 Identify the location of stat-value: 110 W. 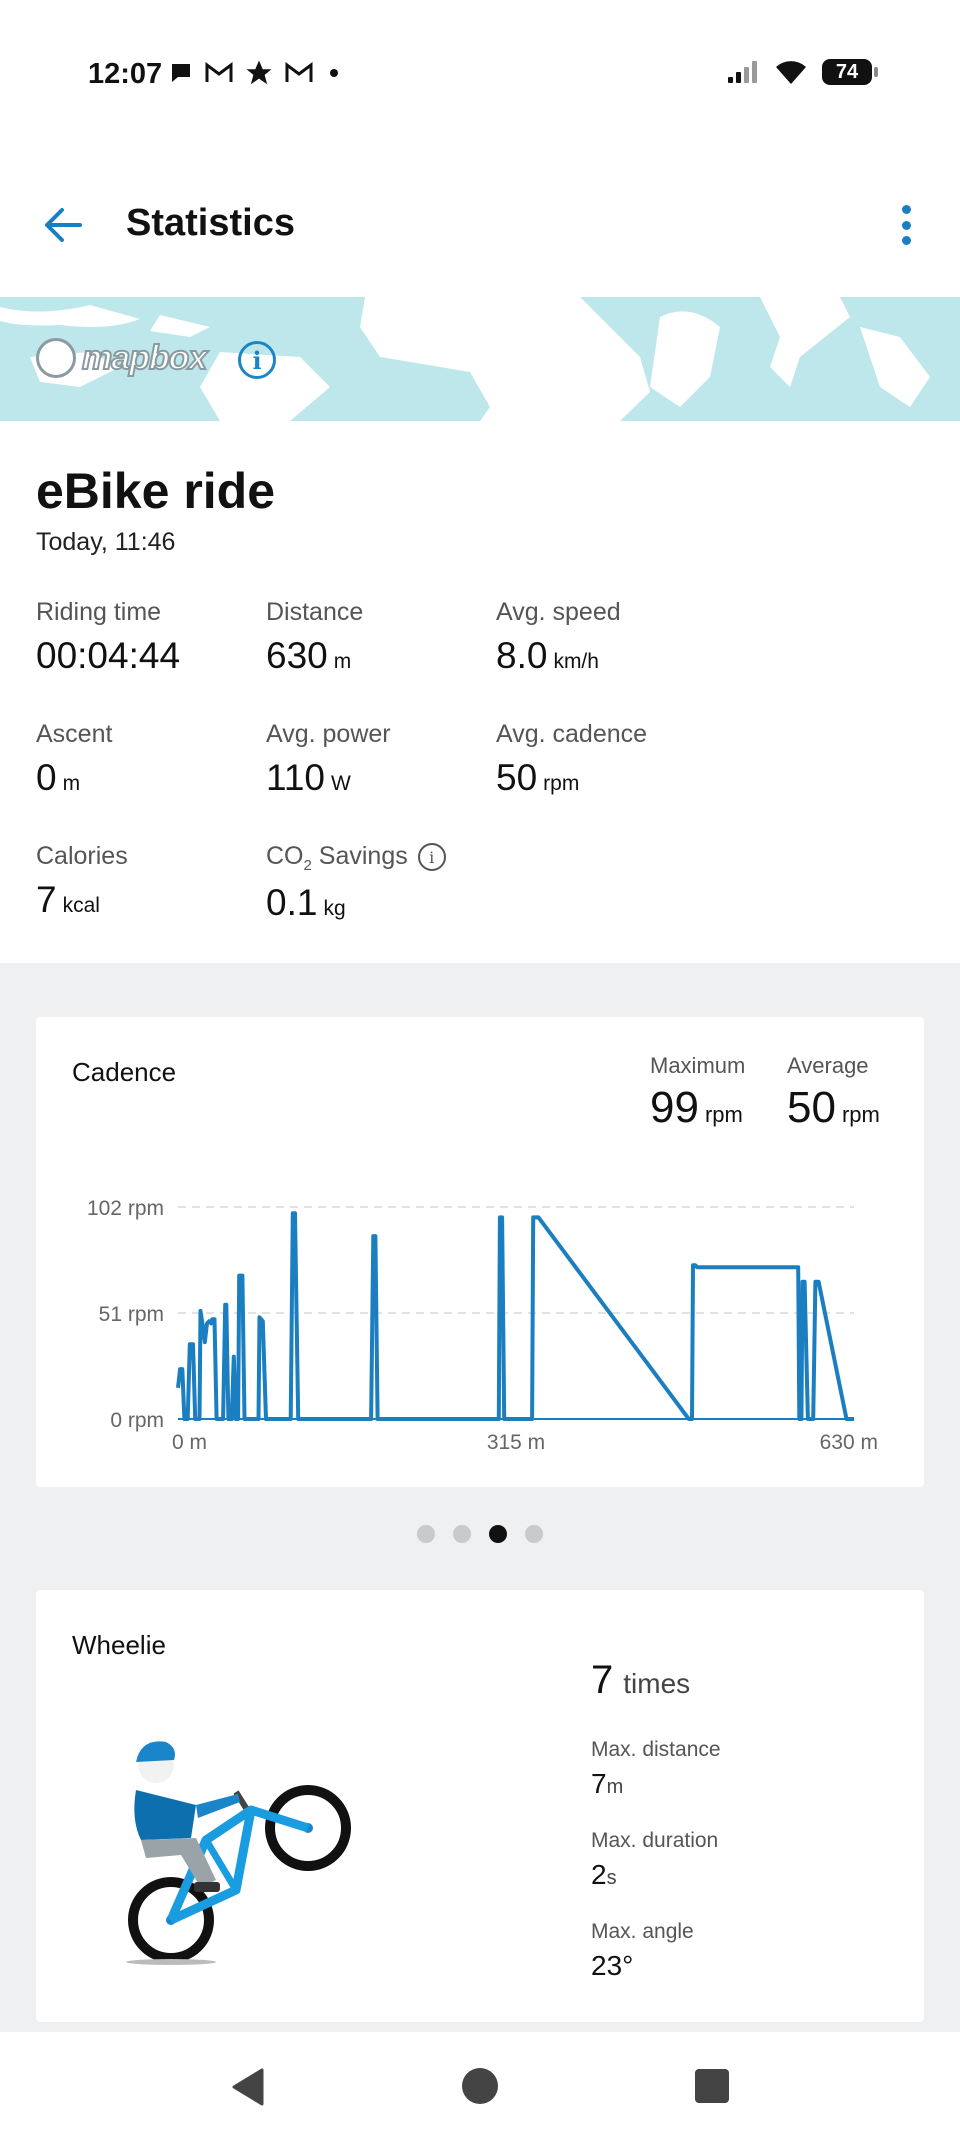
(308, 777).